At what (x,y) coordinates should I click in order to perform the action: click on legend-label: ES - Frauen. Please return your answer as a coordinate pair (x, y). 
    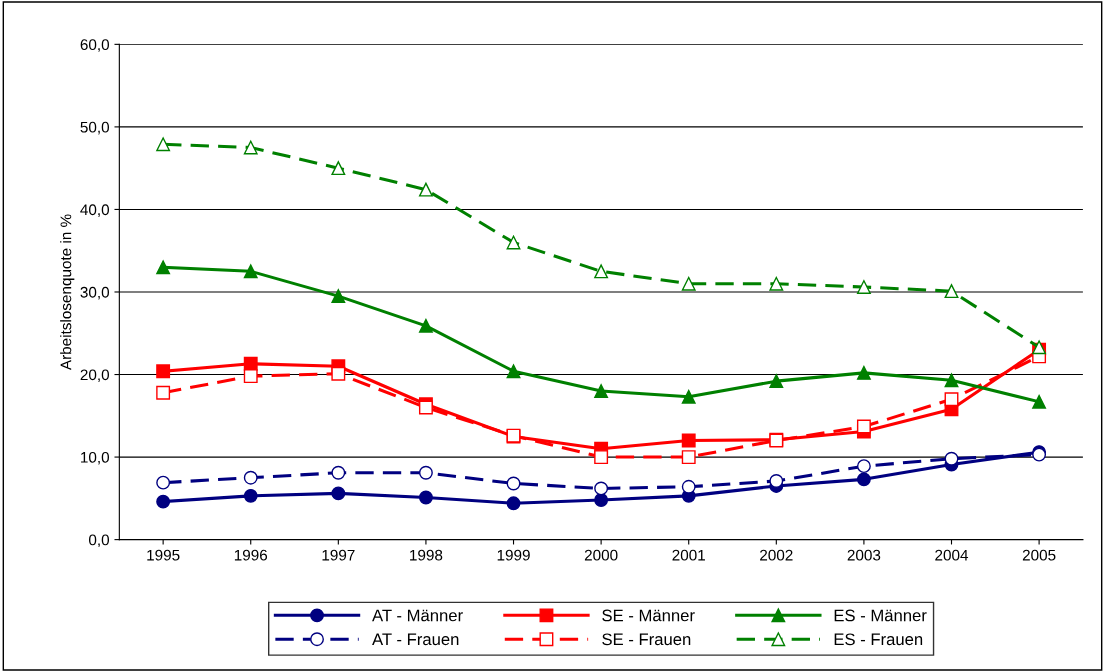
    Looking at the image, I should click on (878, 639).